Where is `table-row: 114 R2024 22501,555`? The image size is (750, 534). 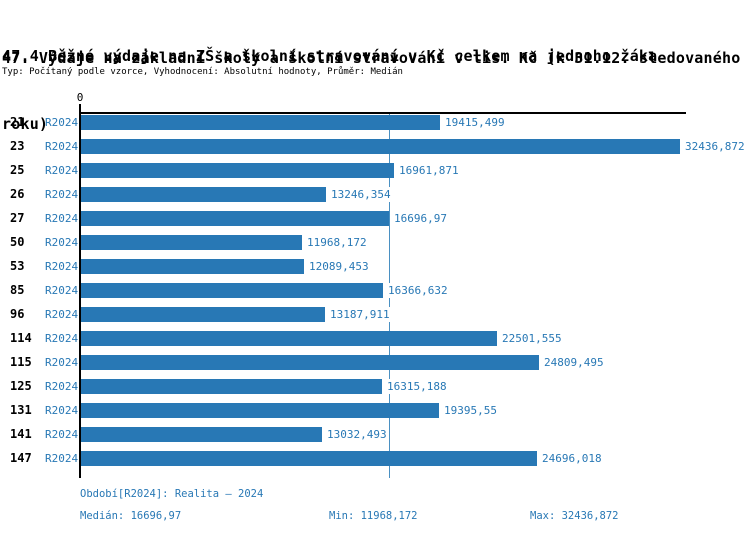 table-row: 114 R2024 22501,555 is located at coordinates (375, 338).